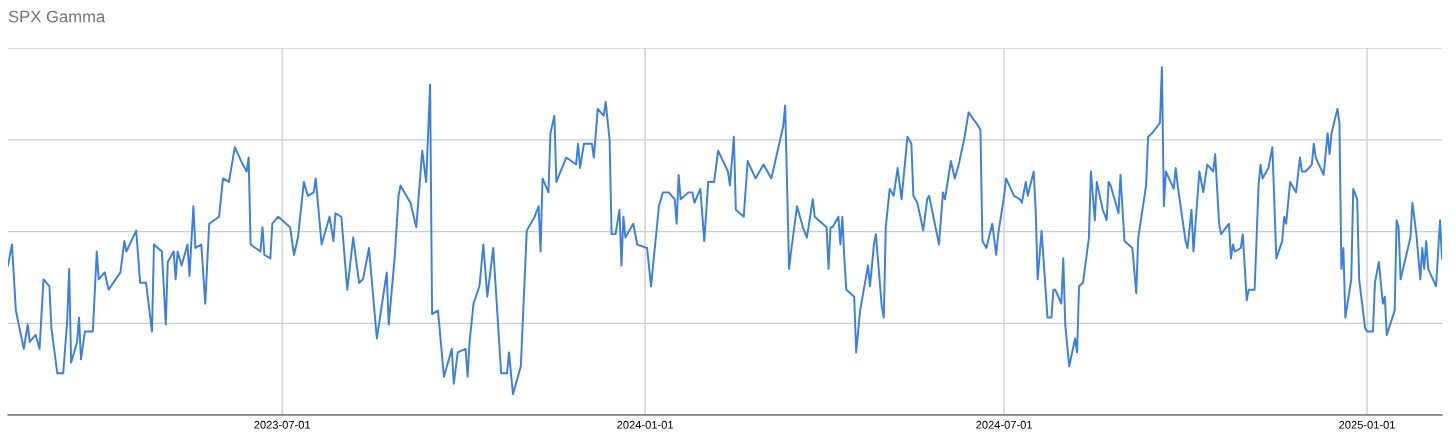  I want to click on x-tick-label: 2024-07-01, so click(1004, 424).